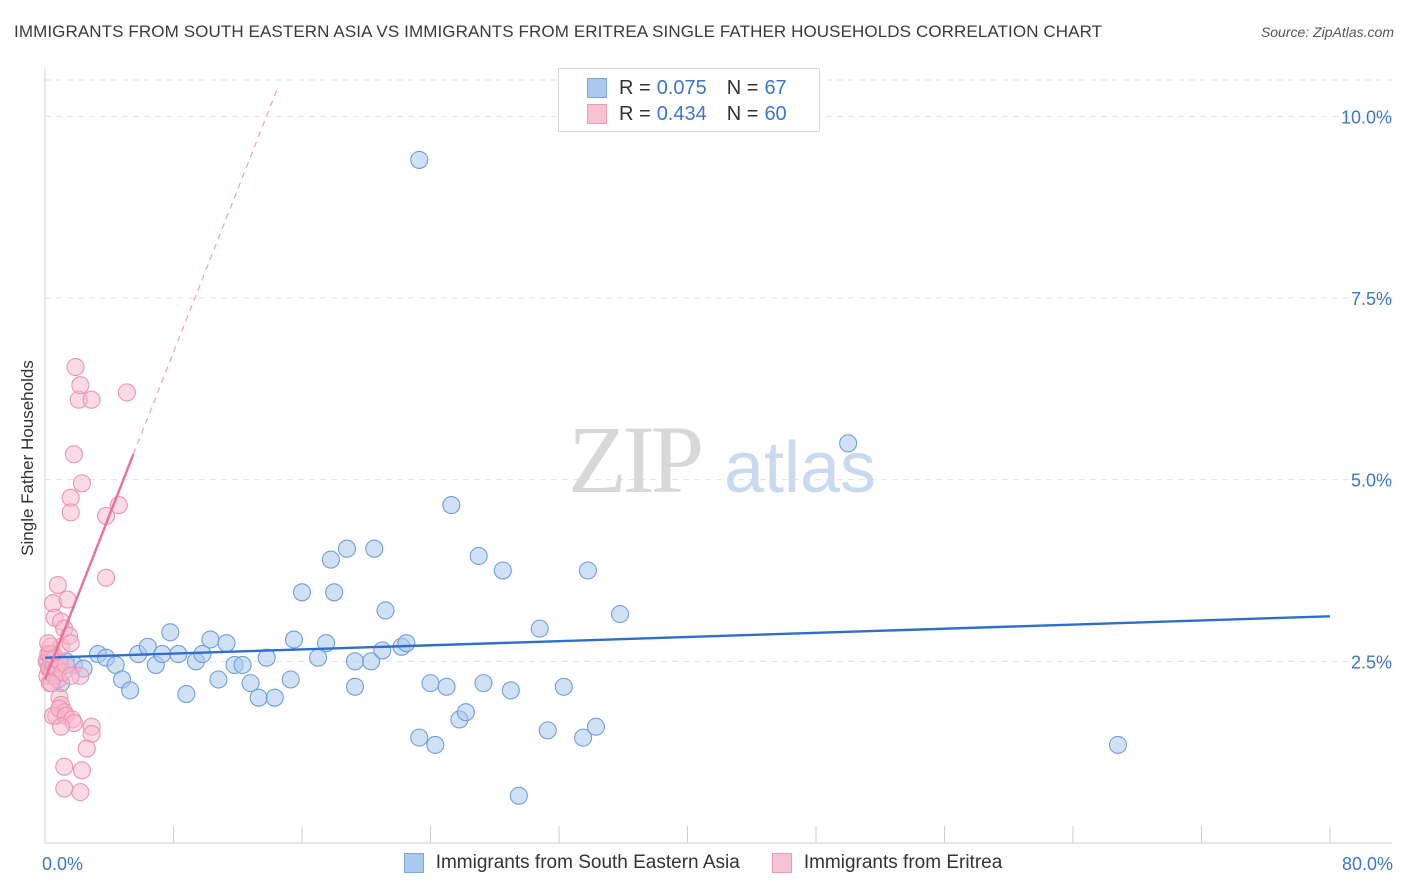 Image resolution: width=1406 pixels, height=892 pixels. I want to click on series-eritrea, so click(86, 579).